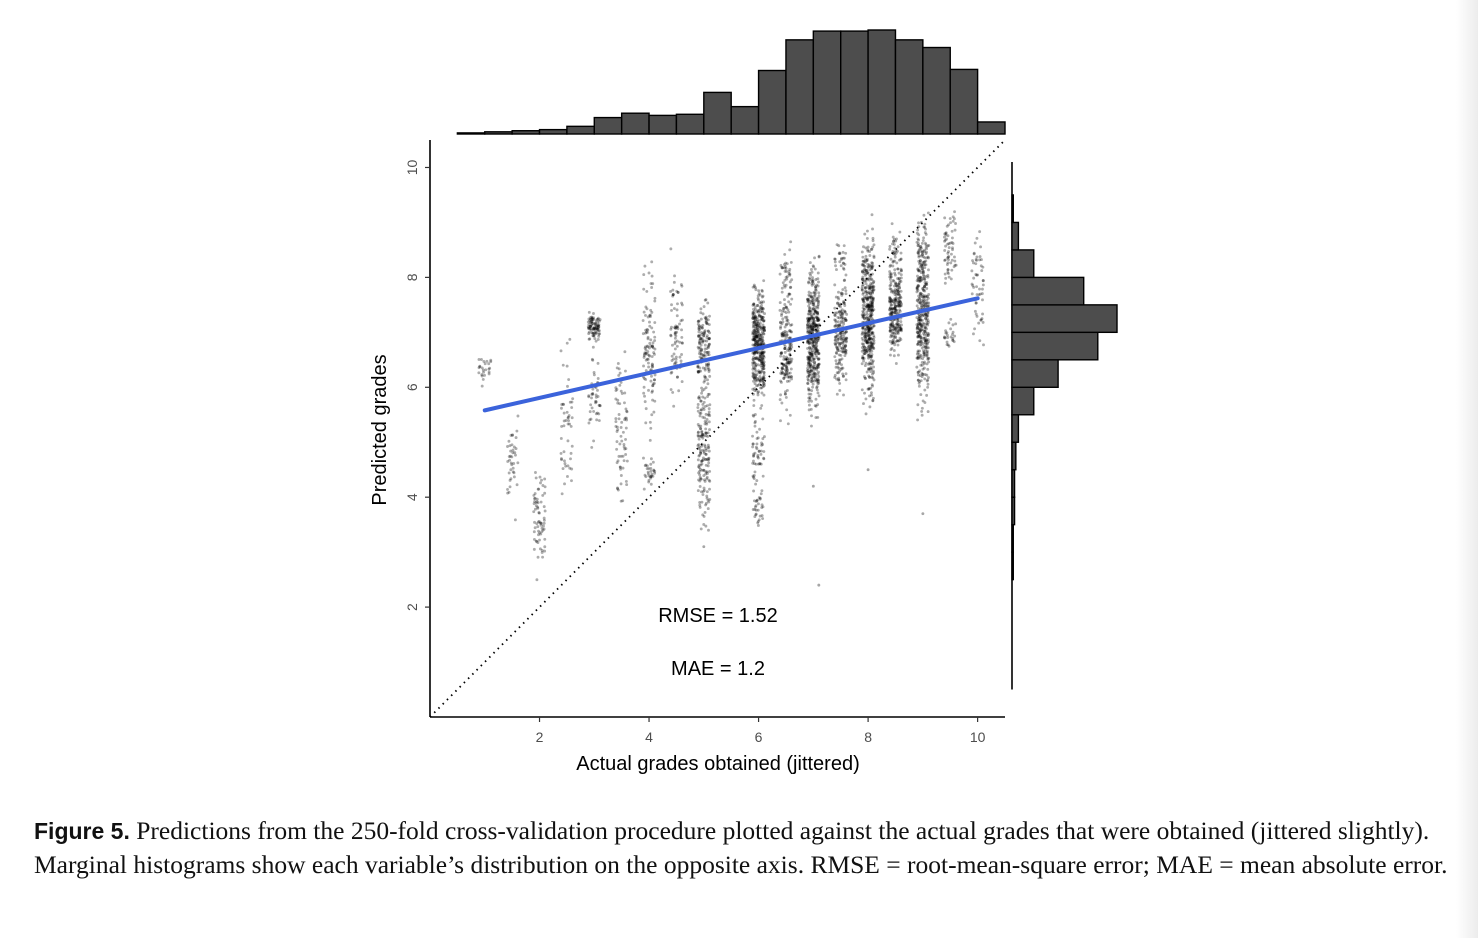 The height and width of the screenshot is (938, 1478). What do you see at coordinates (1015, 236) in the screenshot?
I see `right-histogram-bar` at bounding box center [1015, 236].